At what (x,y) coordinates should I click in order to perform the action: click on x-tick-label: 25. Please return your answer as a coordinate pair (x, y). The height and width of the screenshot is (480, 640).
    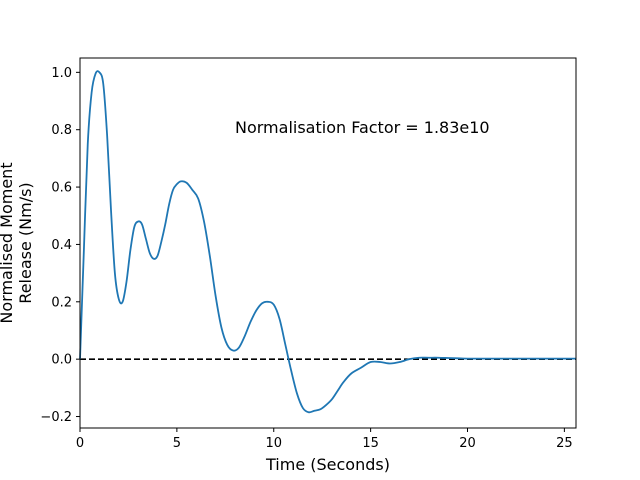
    Looking at the image, I should click on (564, 443).